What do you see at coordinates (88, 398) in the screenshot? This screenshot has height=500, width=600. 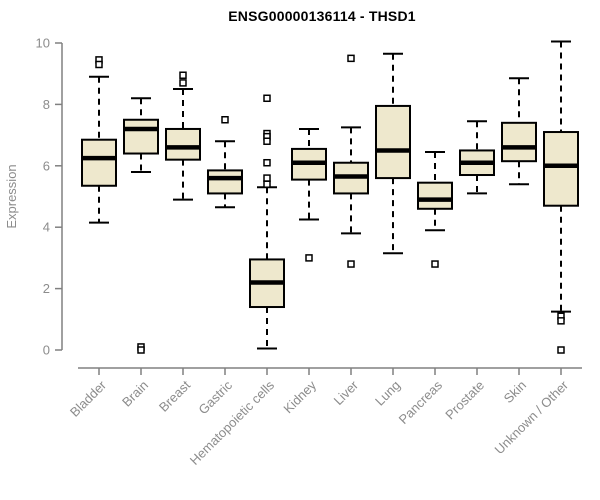 I see `x-tick-label: Bladder` at bounding box center [88, 398].